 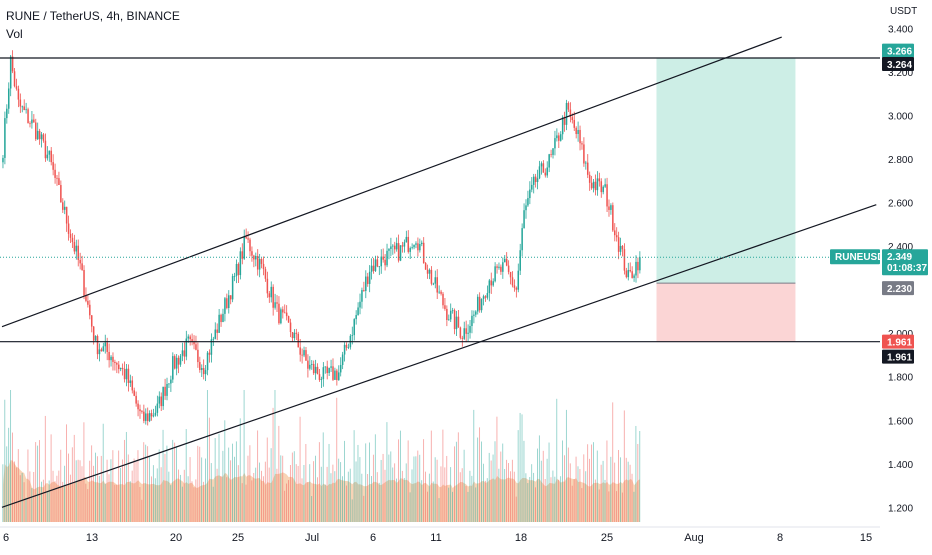 I want to click on entry-price-badge, so click(x=898, y=288).